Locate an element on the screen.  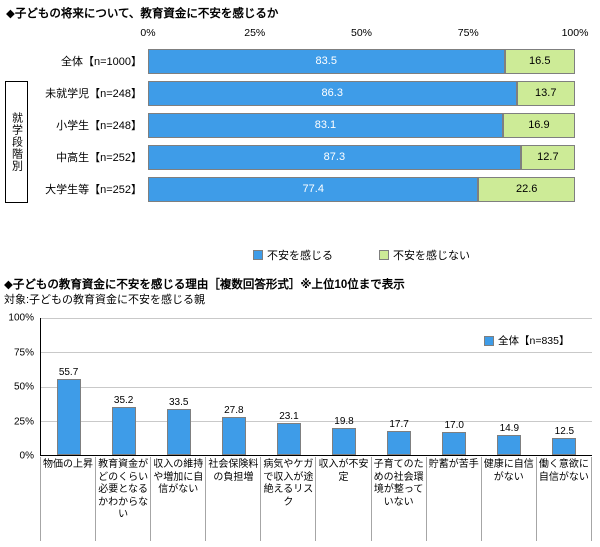
category-label: 全体【n=1000】 is located at coordinates (101, 62).